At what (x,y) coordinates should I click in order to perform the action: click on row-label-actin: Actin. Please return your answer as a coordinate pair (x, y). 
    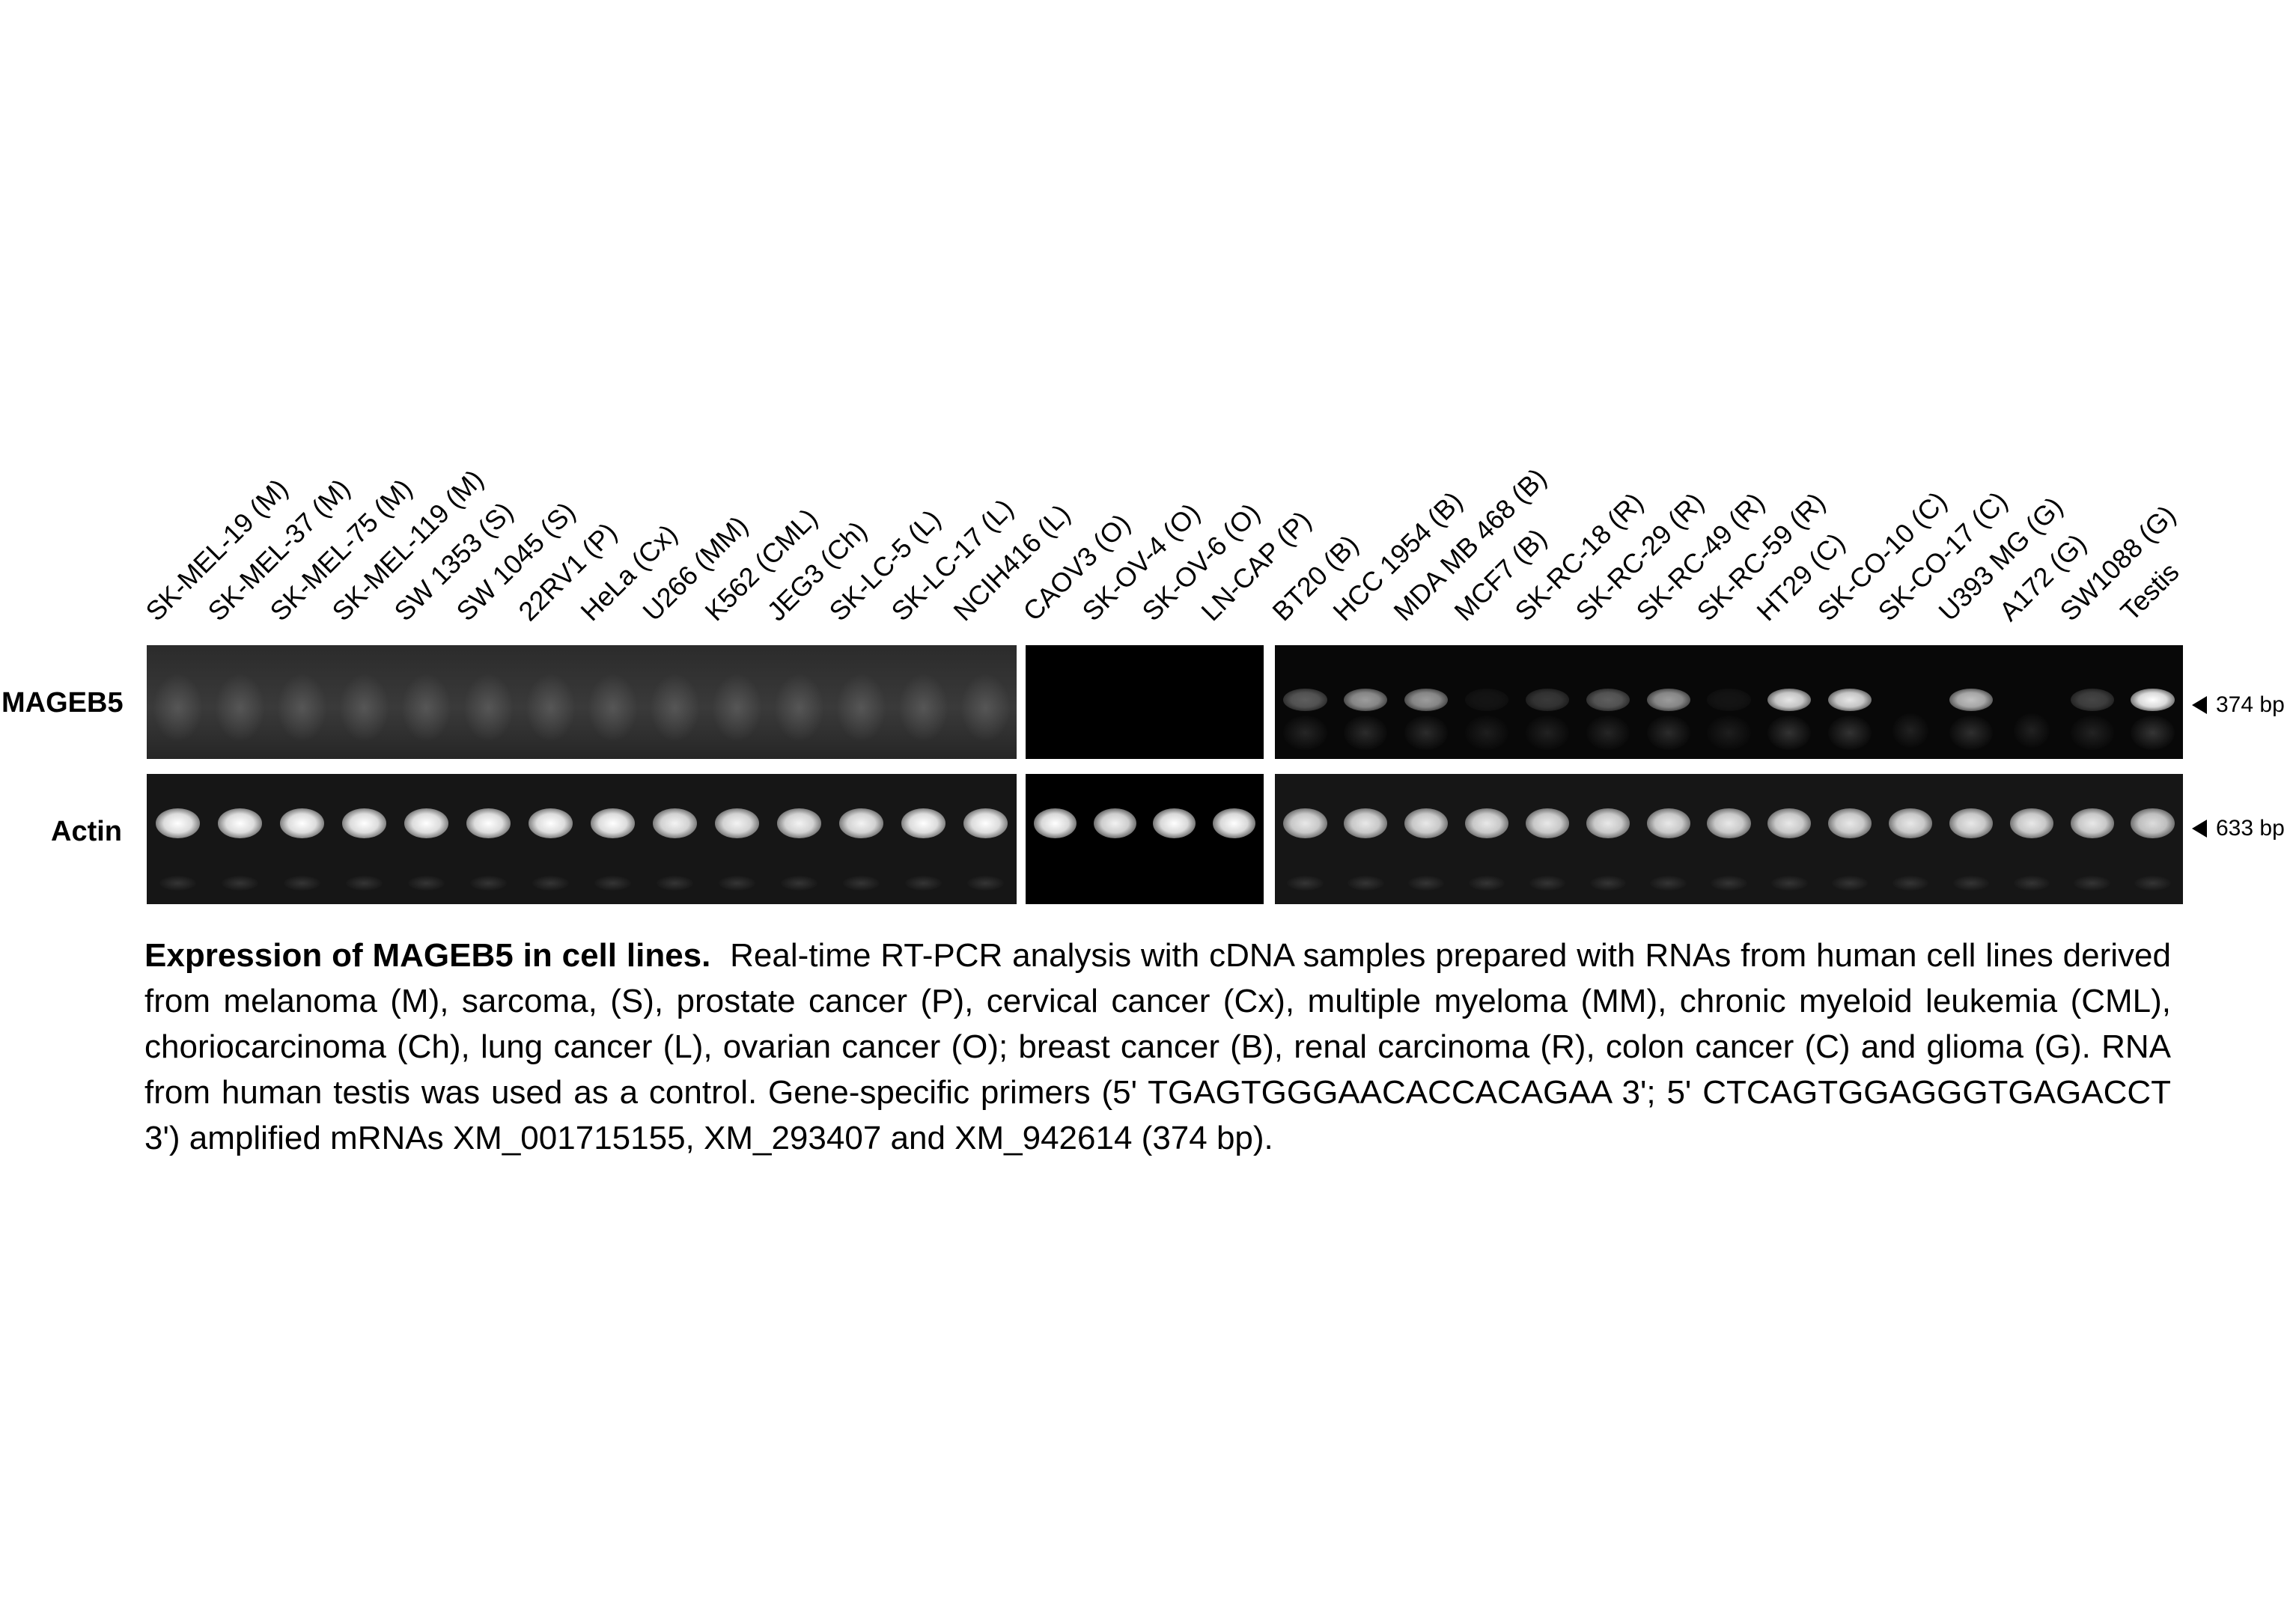
    Looking at the image, I should click on (86, 831).